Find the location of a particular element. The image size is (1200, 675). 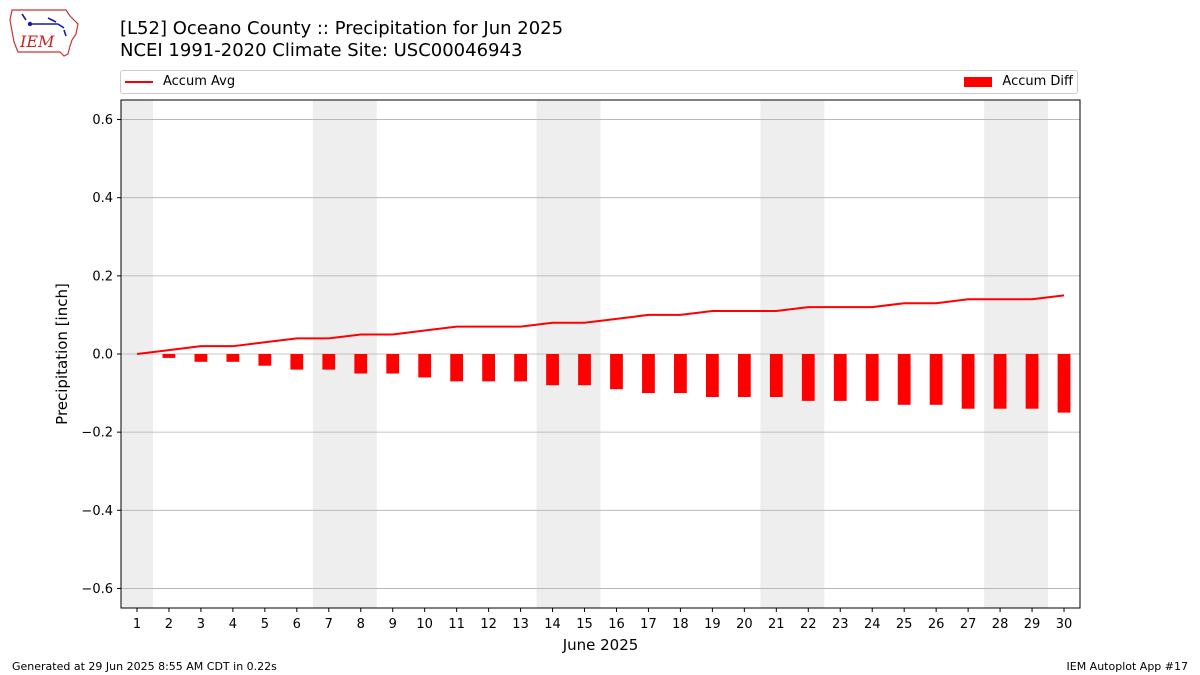

x-tick-label: 8 is located at coordinates (361, 624).